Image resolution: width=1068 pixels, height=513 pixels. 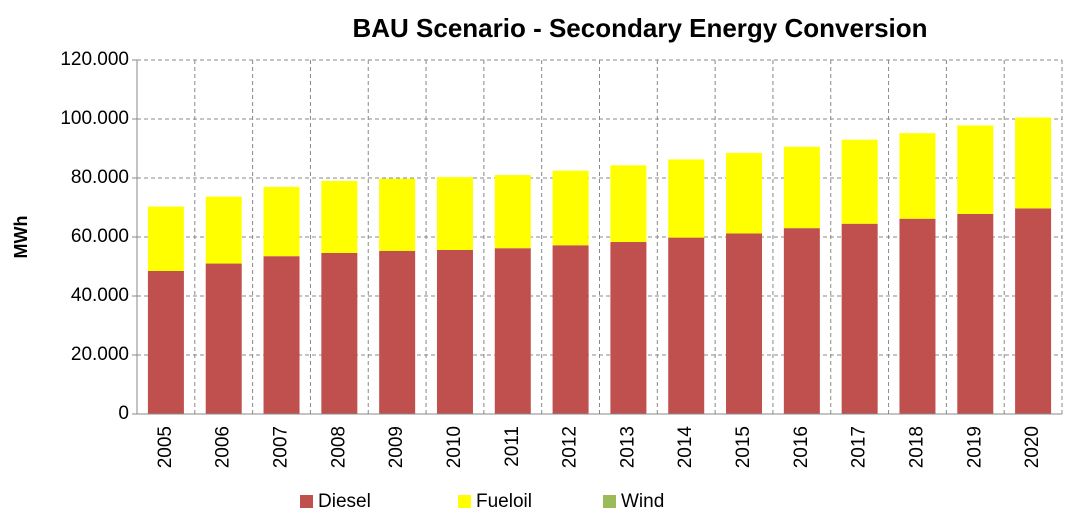 I want to click on y-tick-label: 80.000, so click(x=100, y=177).